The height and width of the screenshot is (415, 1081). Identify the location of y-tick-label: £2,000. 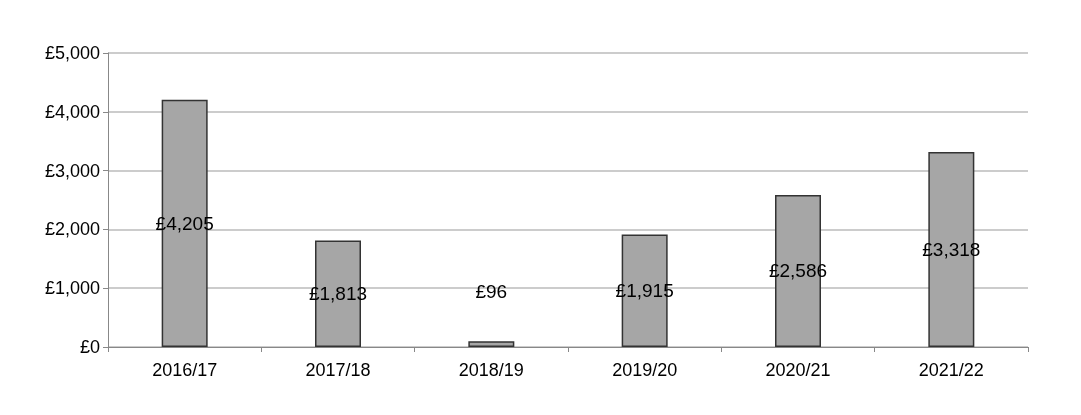
(72, 229).